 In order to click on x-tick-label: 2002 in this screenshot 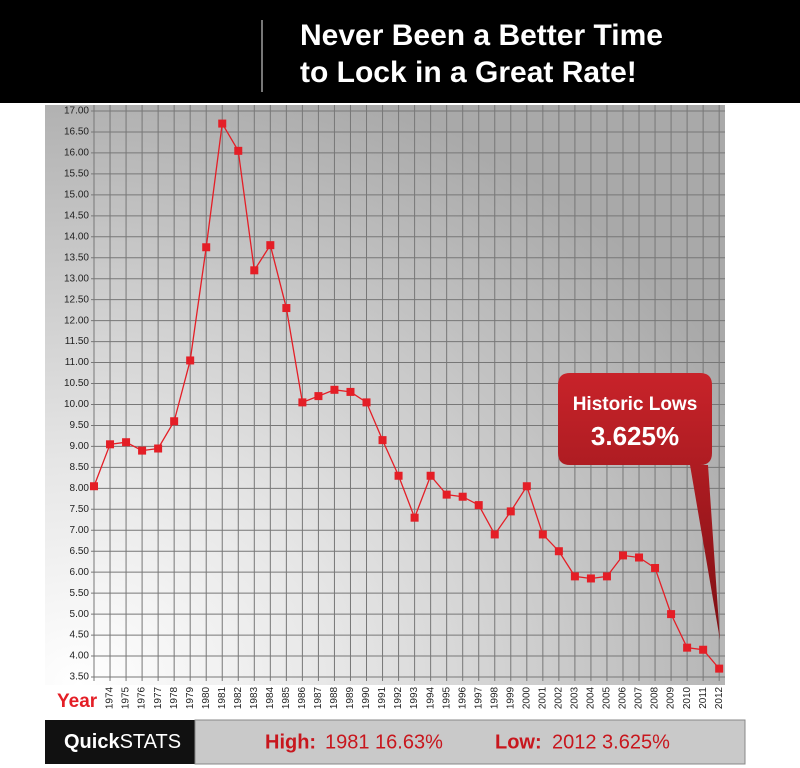, I will do `click(559, 697)`.